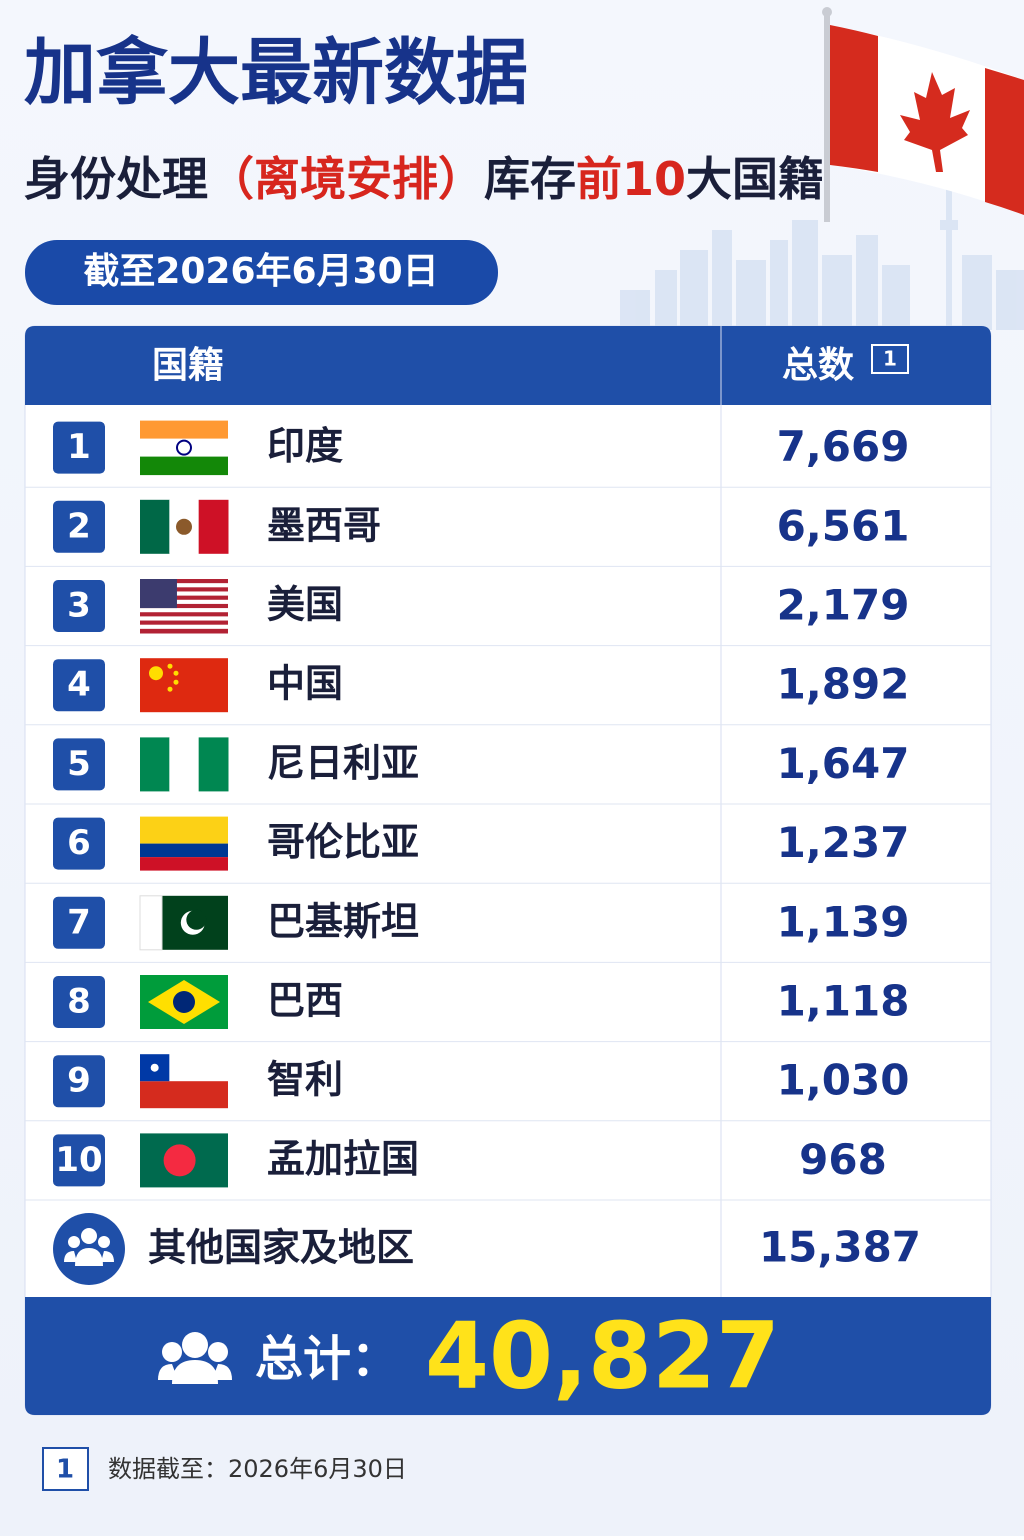 The width and height of the screenshot is (1024, 1540). I want to click on note-box, so click(890, 359).